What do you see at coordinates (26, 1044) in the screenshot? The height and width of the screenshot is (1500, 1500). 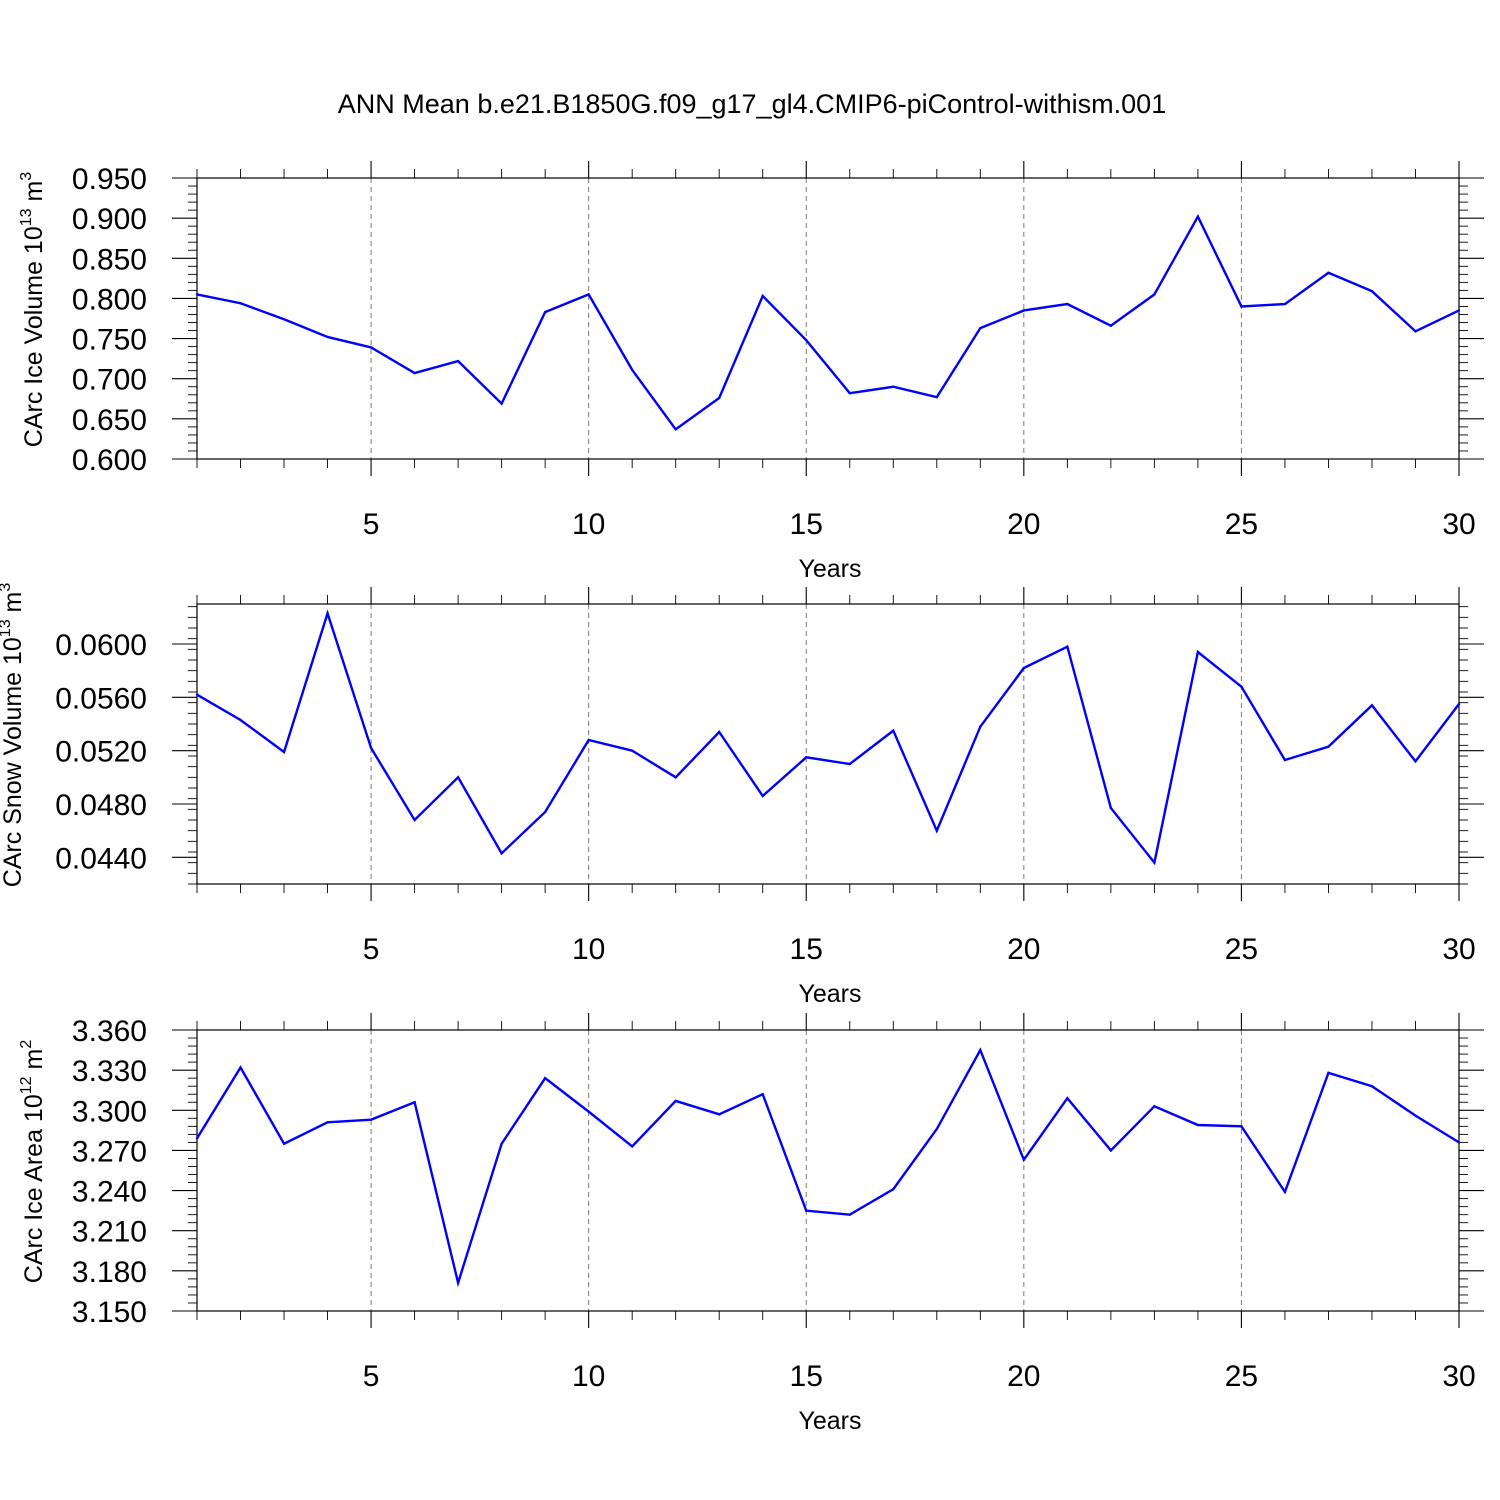 I see `panel-3-y-axis-label-unit-exponent: 2` at bounding box center [26, 1044].